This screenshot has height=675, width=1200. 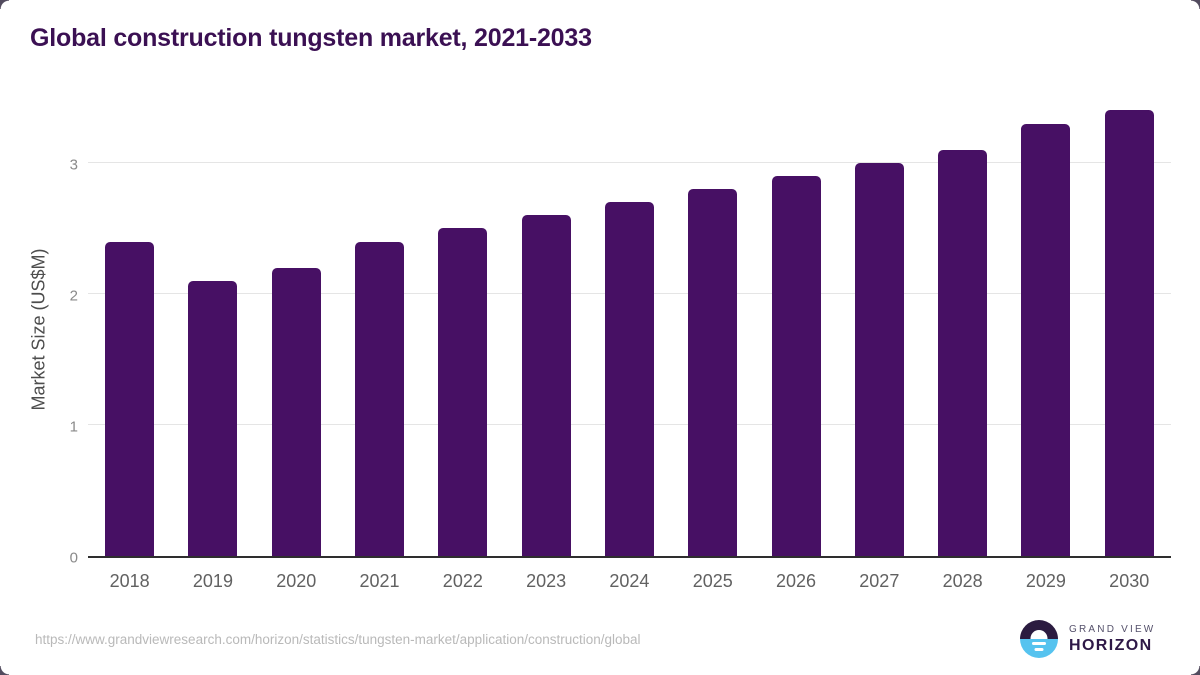 I want to click on bar-slot-2023: 2023, so click(x=546, y=345).